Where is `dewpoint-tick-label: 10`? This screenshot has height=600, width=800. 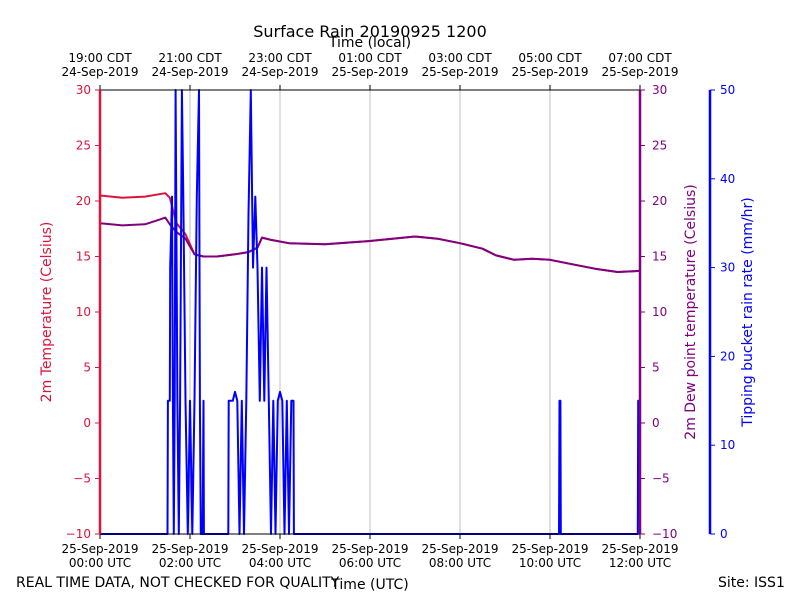 dewpoint-tick-label: 10 is located at coordinates (659, 312).